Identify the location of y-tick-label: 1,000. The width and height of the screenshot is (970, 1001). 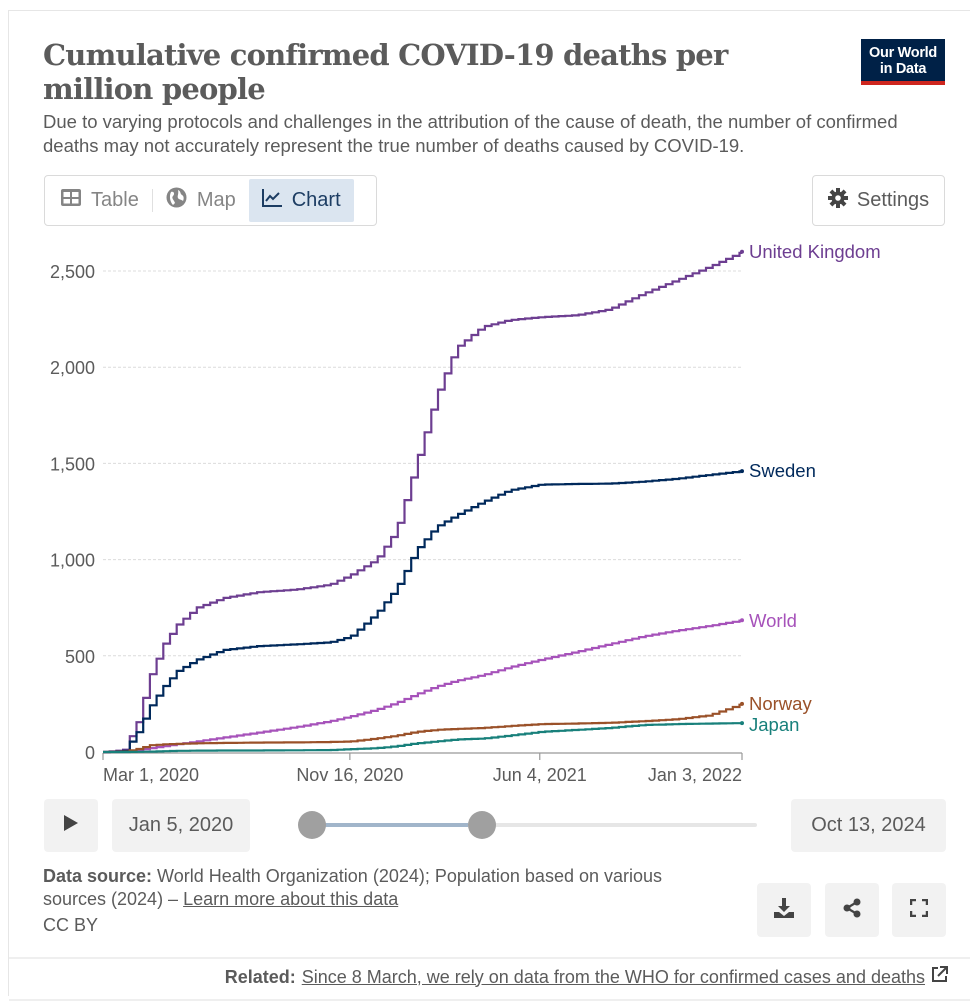
(72, 561).